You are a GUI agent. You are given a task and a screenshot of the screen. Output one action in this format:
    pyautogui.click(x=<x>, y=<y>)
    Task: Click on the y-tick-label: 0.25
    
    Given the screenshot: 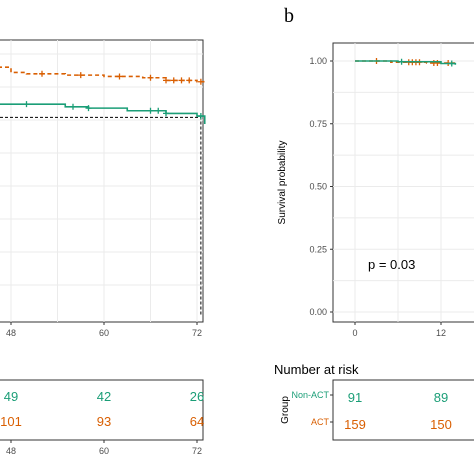 What is the action you would take?
    pyautogui.click(x=318, y=249)
    